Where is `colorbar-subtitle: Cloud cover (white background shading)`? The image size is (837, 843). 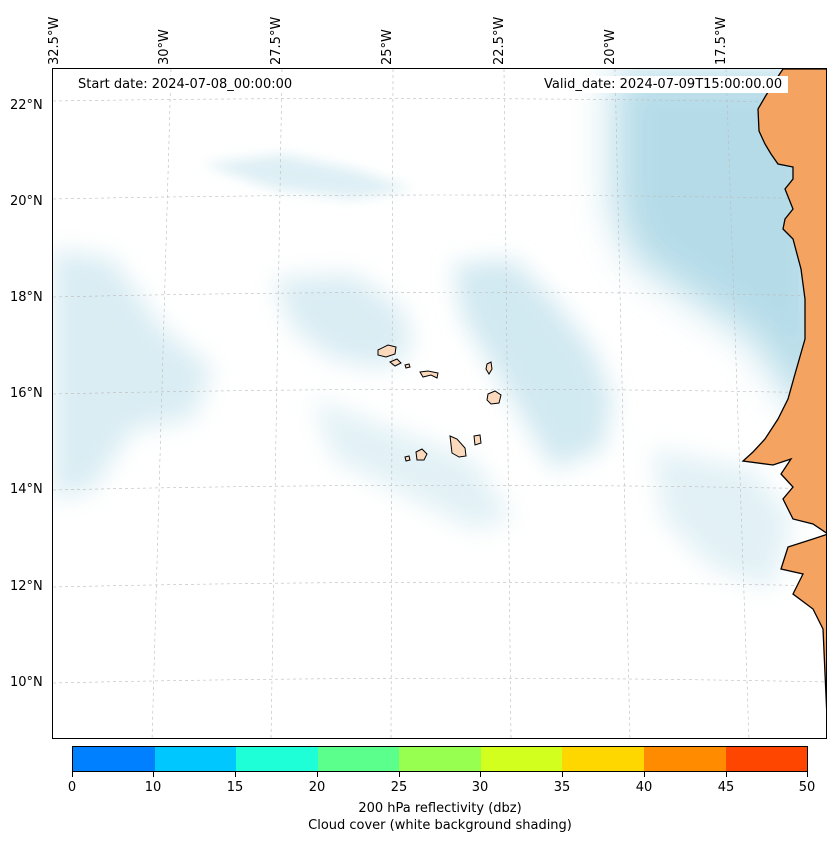 colorbar-subtitle: Cloud cover (white background shading) is located at coordinates (440, 825).